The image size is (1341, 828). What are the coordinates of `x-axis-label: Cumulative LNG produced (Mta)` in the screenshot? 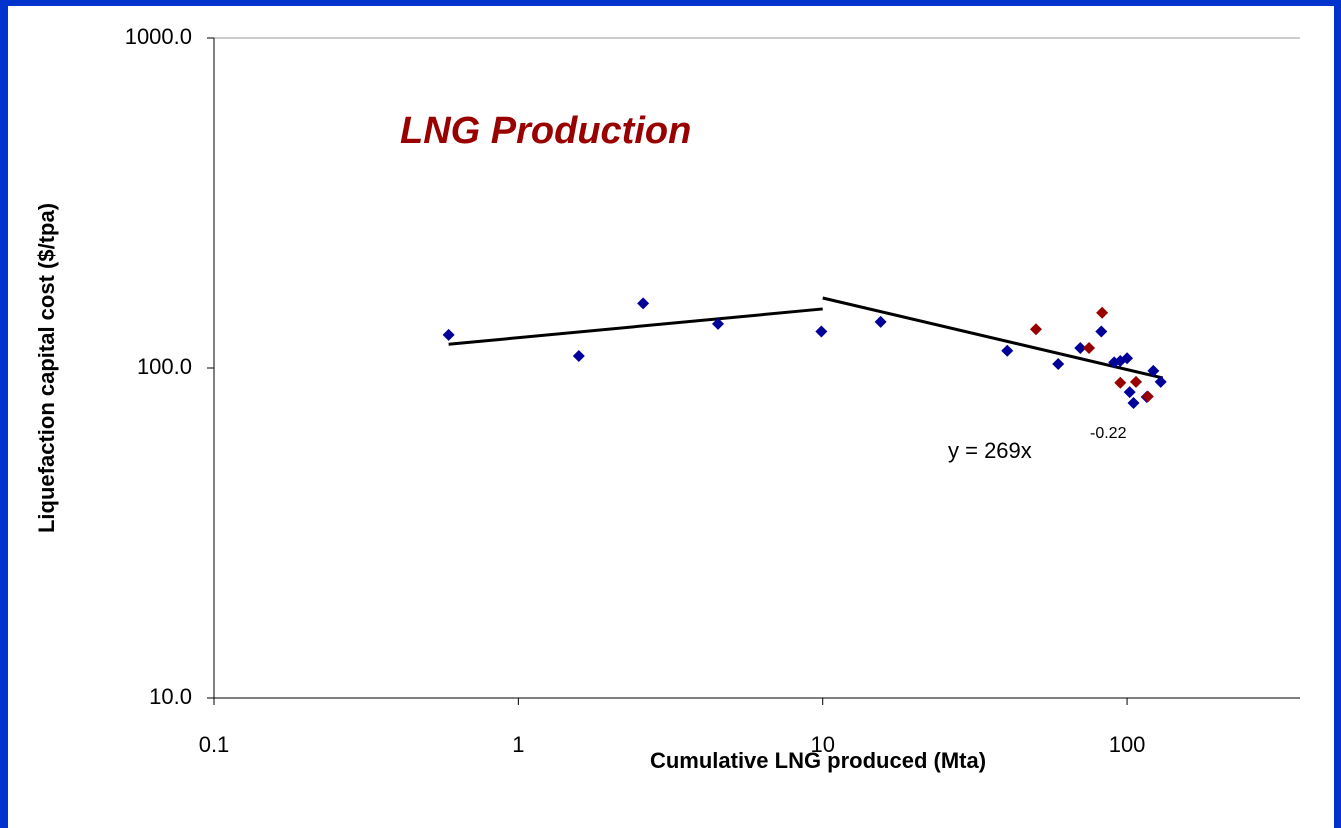 It's located at (818, 760).